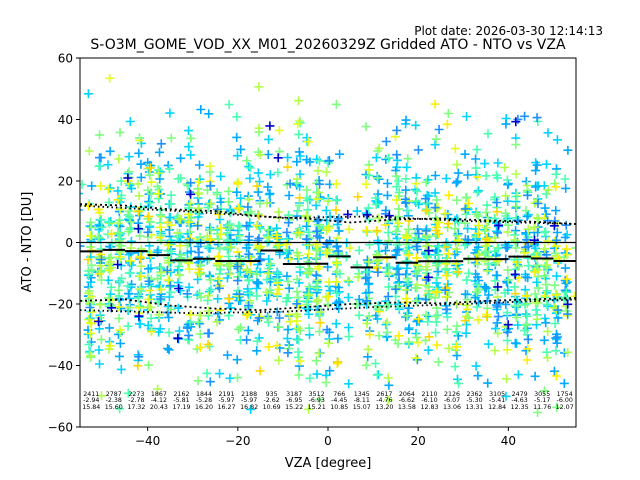  Describe the element at coordinates (159, 400) in the screenshot. I see `bin-mean-3: -4.12` at that location.